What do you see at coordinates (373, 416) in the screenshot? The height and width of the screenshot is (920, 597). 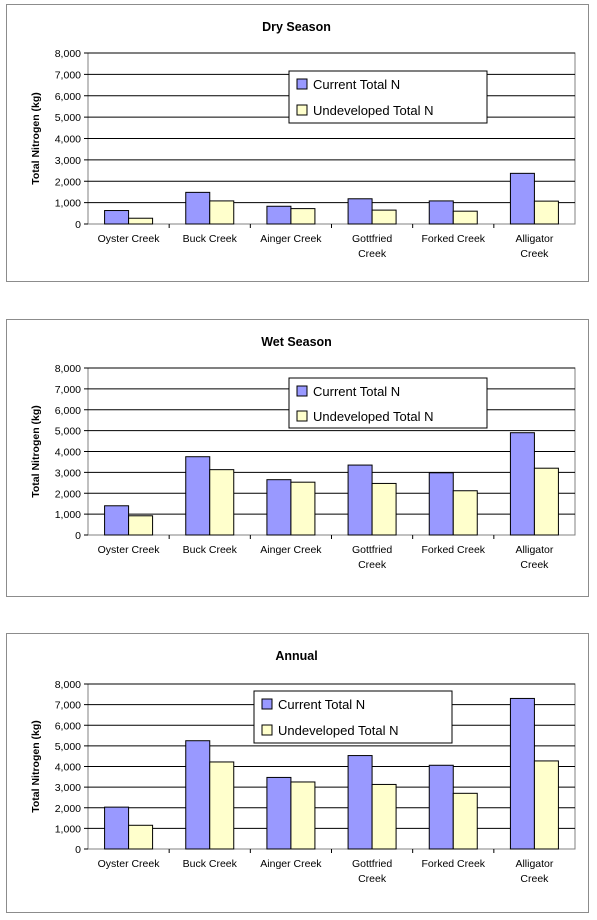 I see `wet-season-legend-label-undeveloped: Undeveloped Total N` at bounding box center [373, 416].